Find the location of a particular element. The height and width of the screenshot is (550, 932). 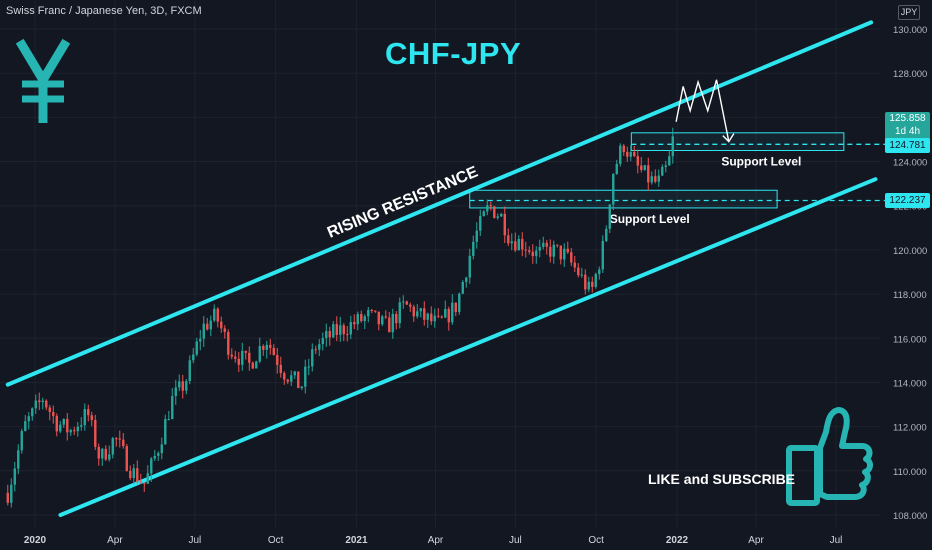

projection-line is located at coordinates (702, 110).